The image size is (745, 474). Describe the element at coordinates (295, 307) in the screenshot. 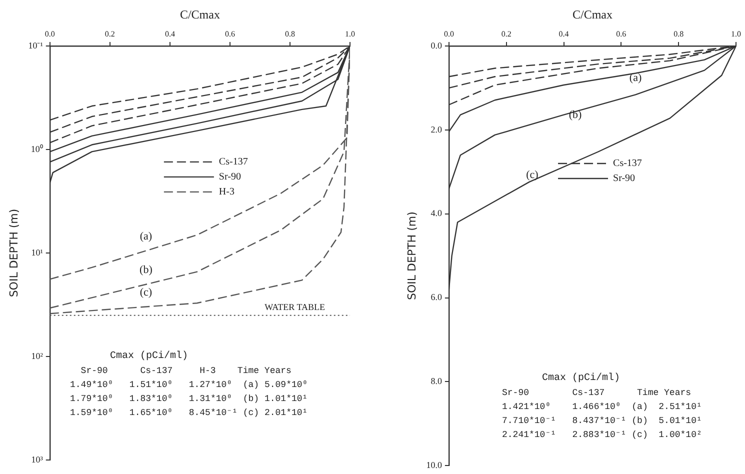

I see `ref-line-label: WATER TABLE` at that location.